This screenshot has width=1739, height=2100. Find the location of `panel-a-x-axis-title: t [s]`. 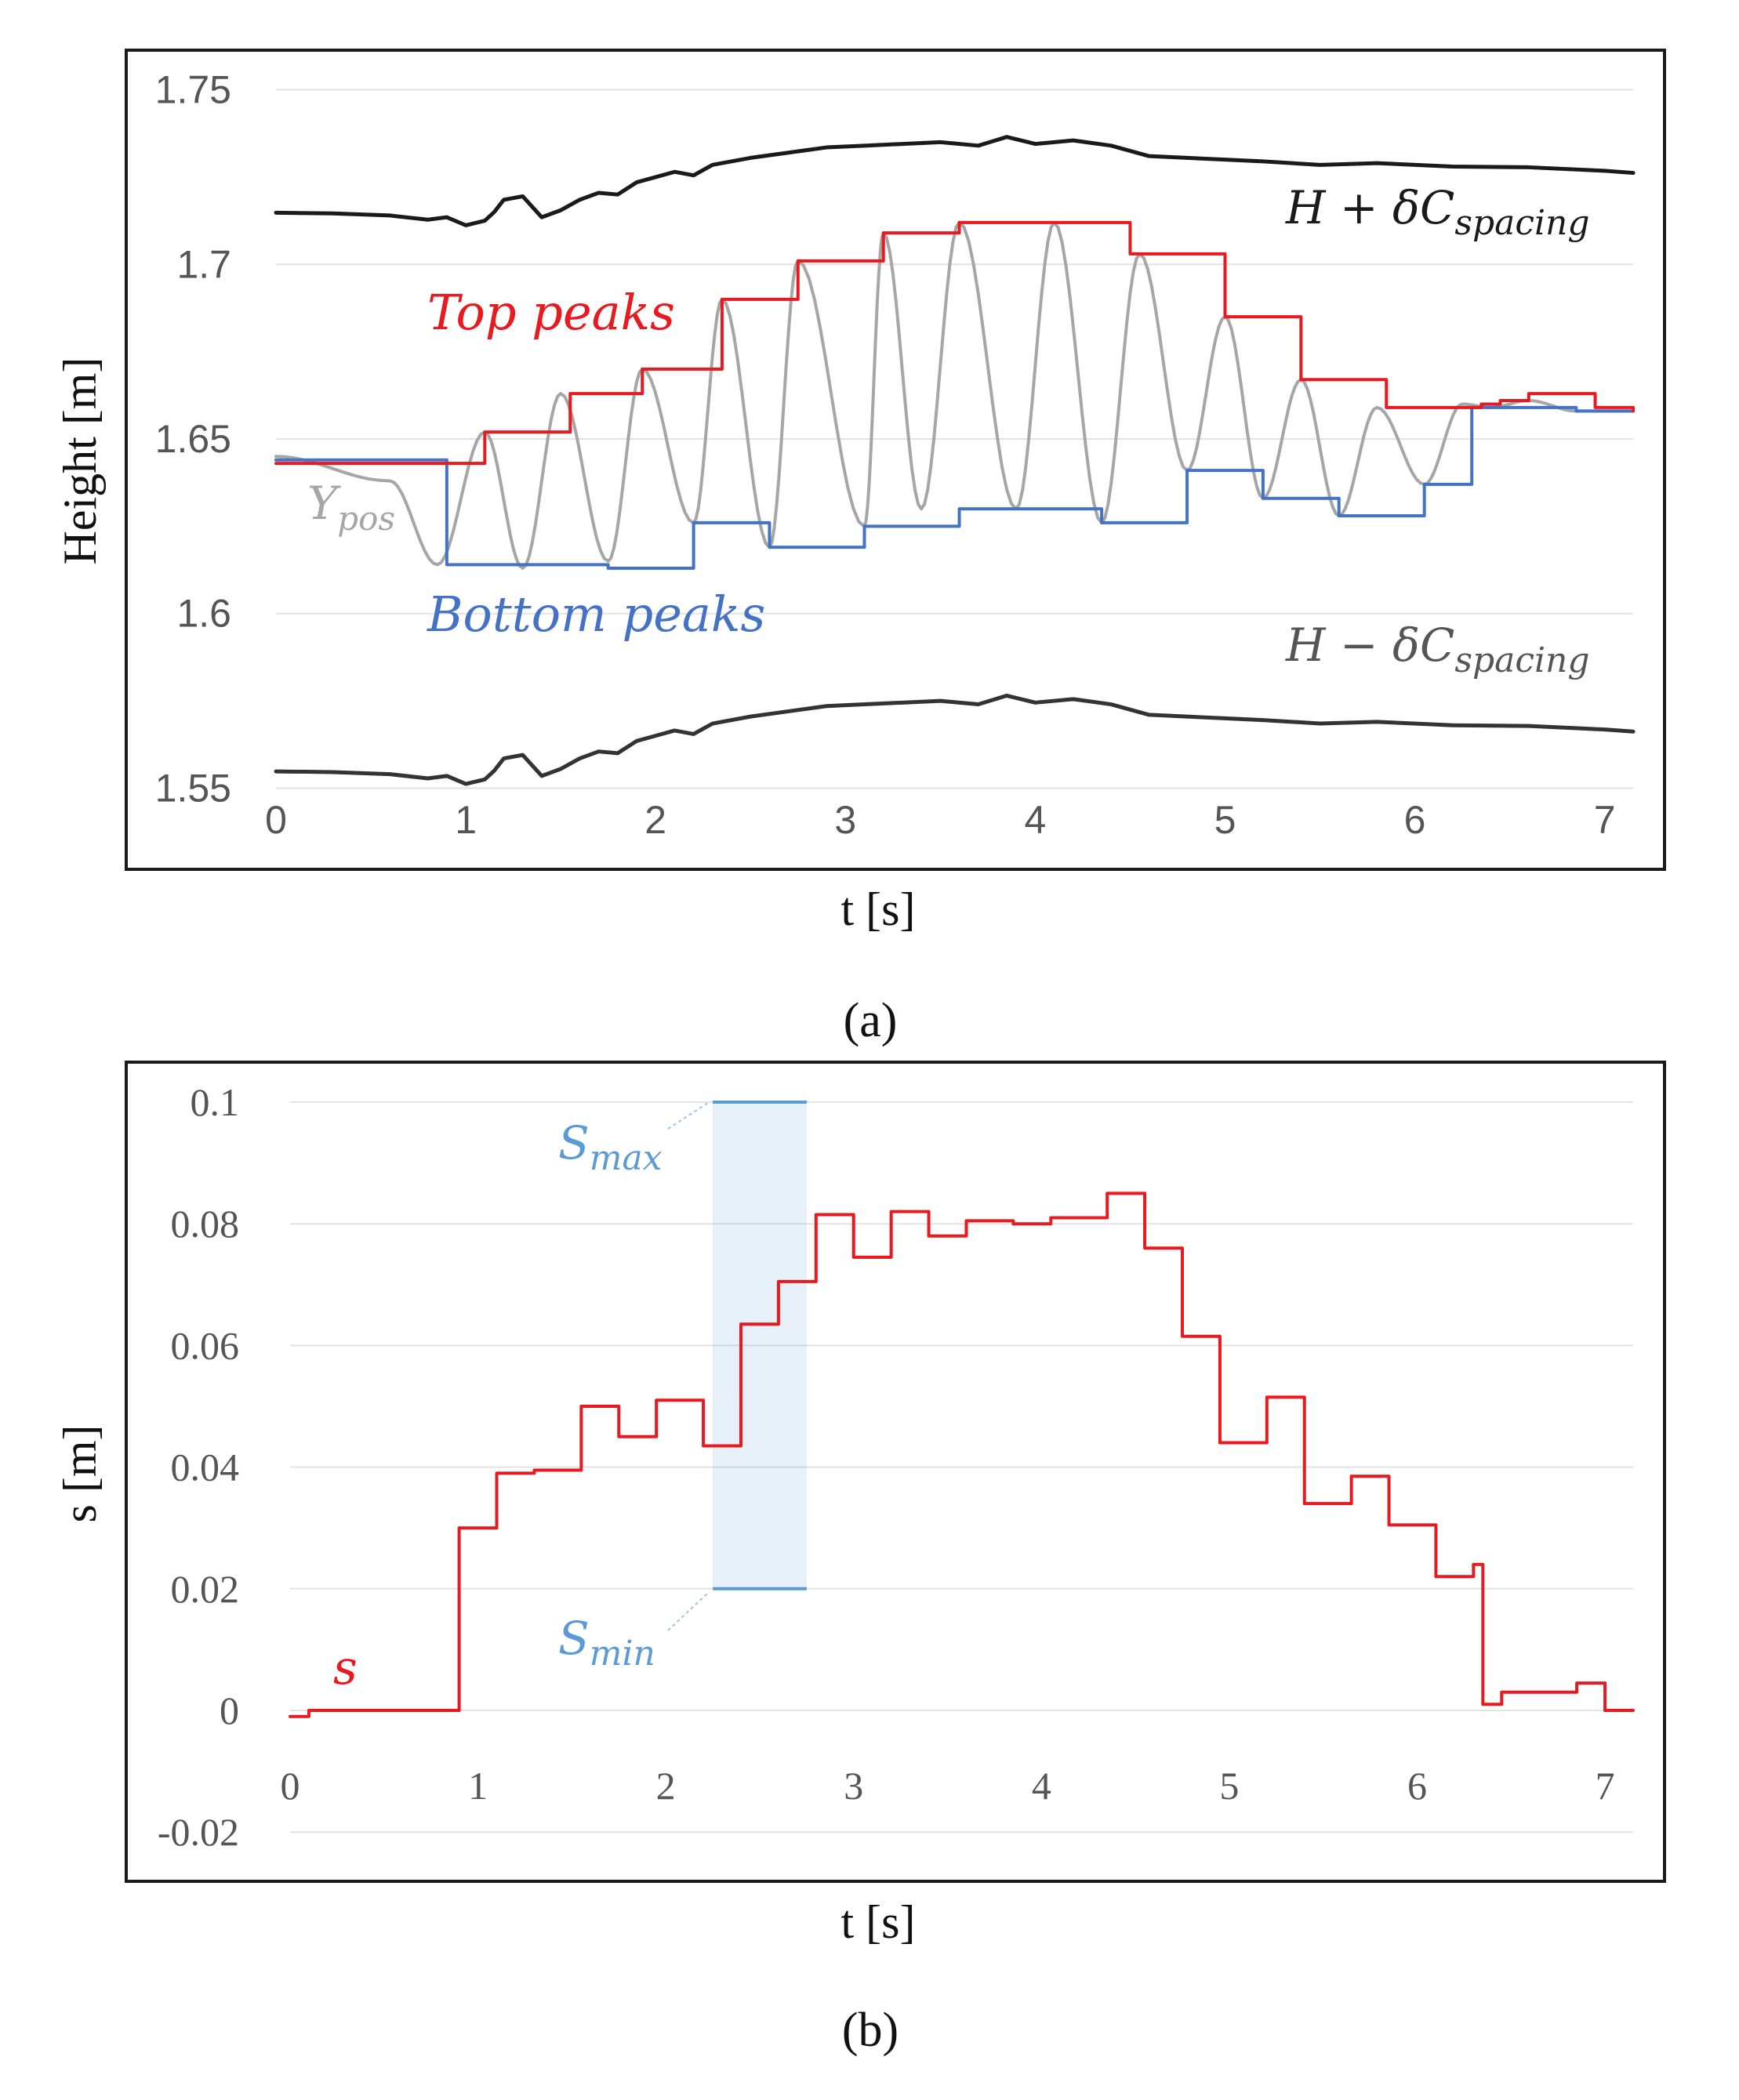

panel-a-x-axis-title: t [s] is located at coordinates (878, 909).